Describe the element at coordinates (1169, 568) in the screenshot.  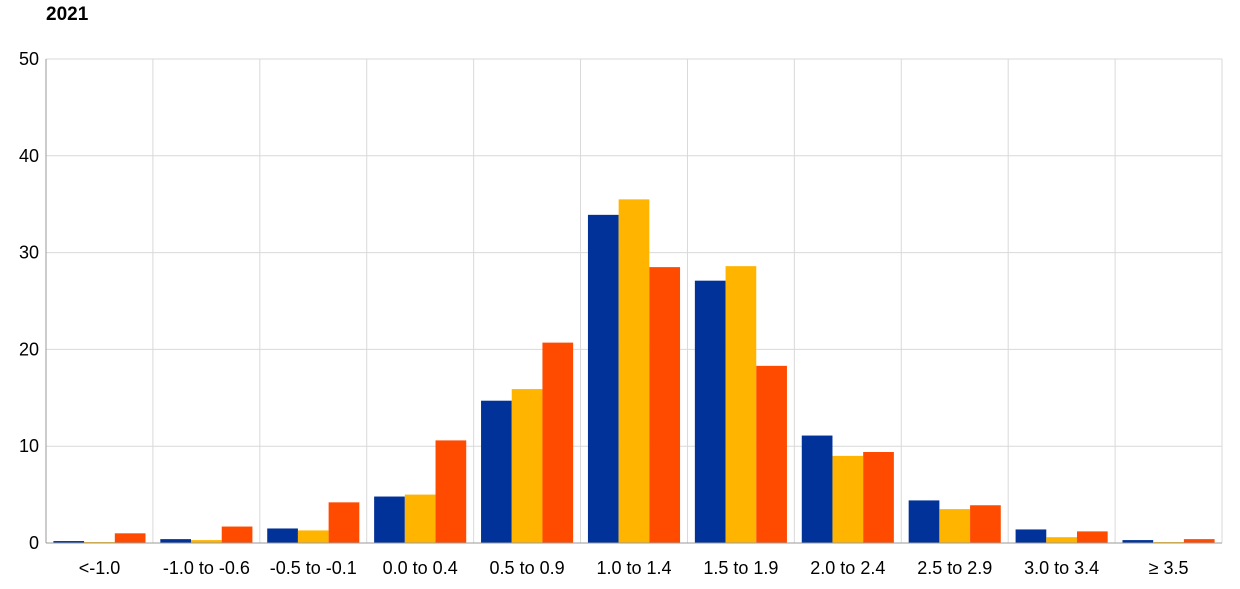
I see `x-tick-label: ≥ 3.5` at that location.